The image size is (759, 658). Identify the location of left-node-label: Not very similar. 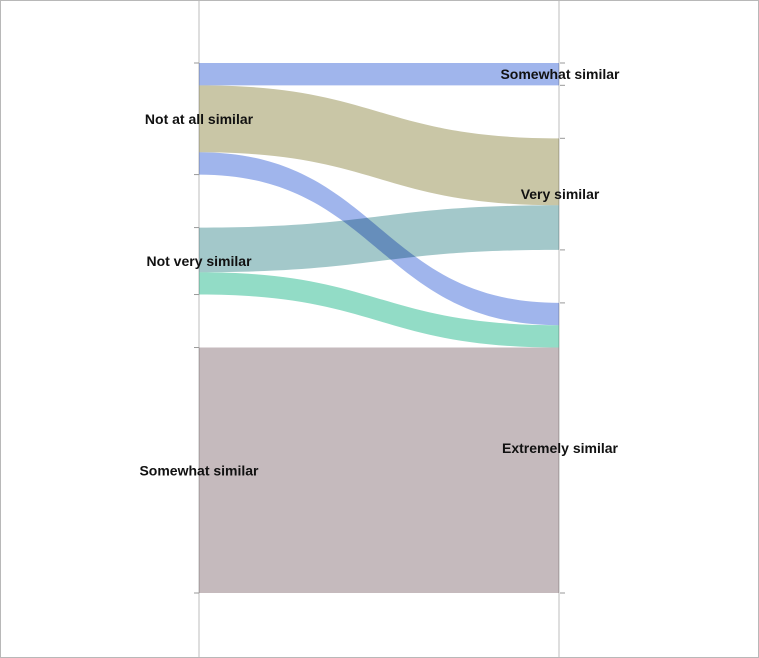
(199, 261).